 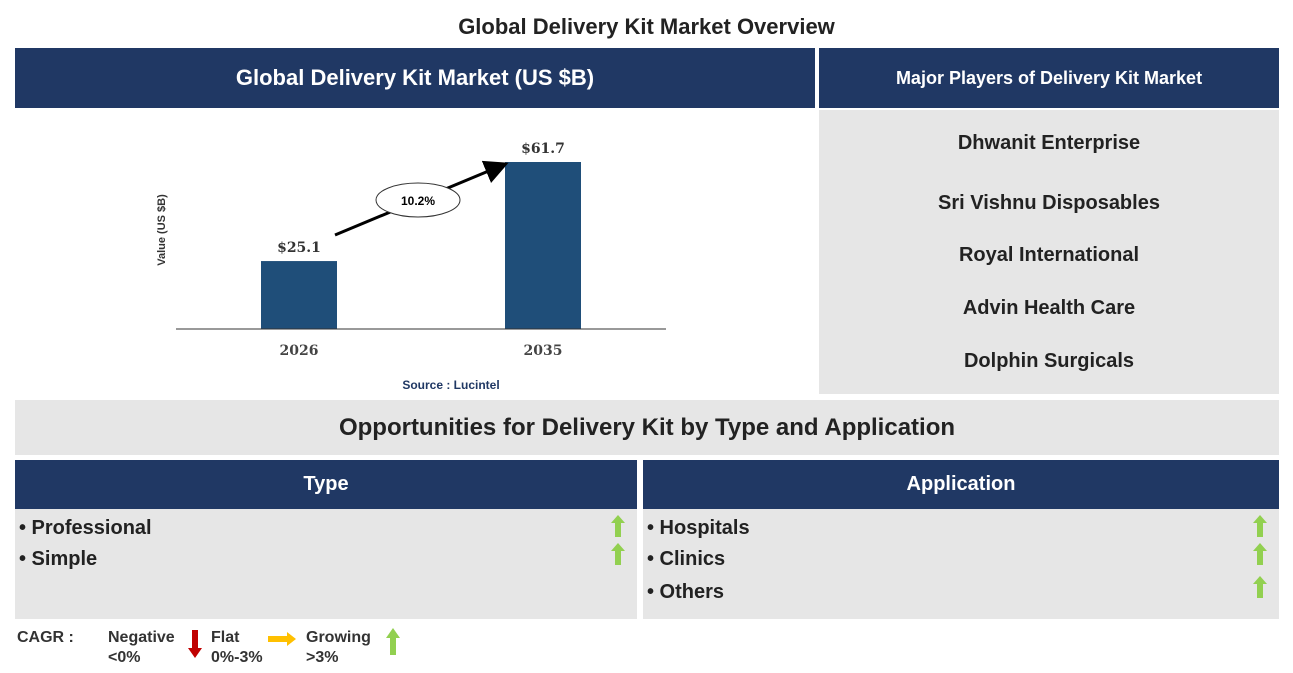 I want to click on x-tick-label: 2035, so click(x=543, y=351).